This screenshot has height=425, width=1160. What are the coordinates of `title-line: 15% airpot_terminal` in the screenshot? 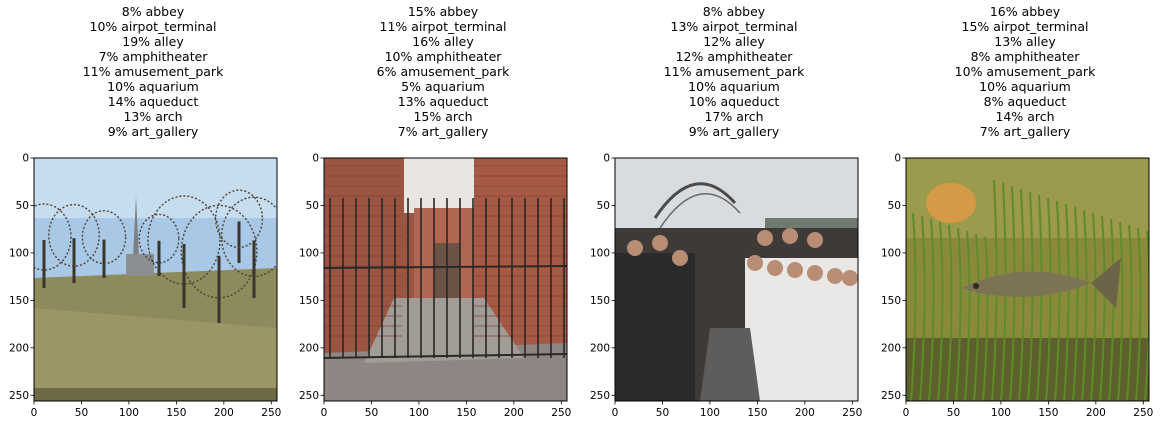 It's located at (1025, 26).